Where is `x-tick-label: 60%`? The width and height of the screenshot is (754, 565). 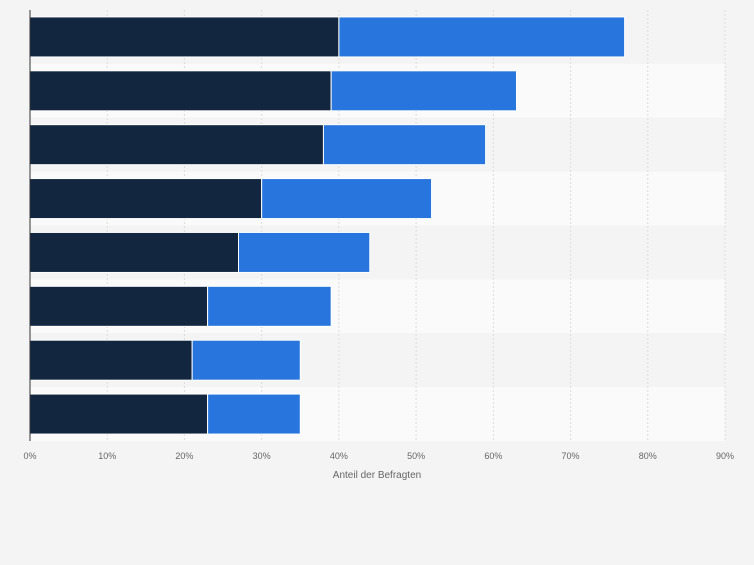
x-tick-label: 60% is located at coordinates (493, 456).